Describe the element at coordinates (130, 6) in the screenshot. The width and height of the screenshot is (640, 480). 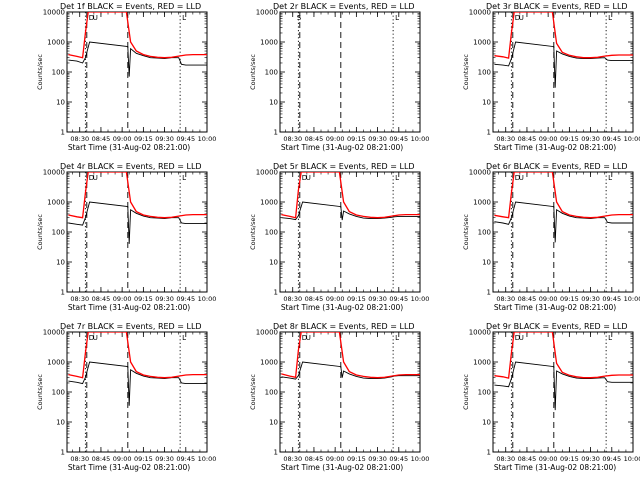
I see `panel-title: Det 1f BLACK = Events, RED = LLD` at that location.